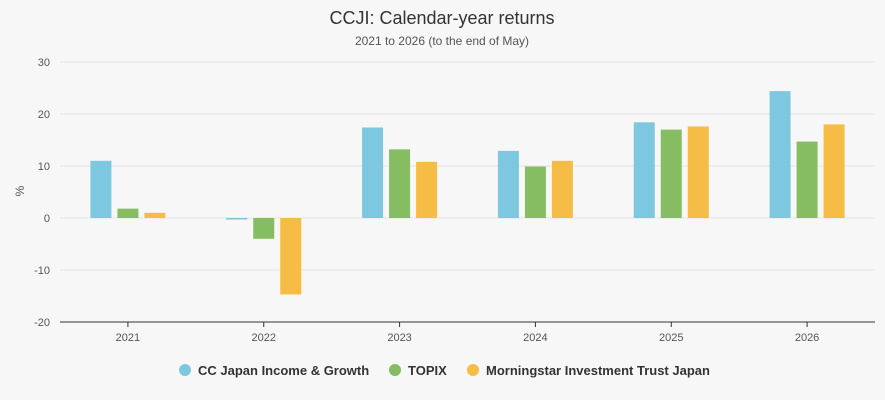 This screenshot has width=885, height=400. Describe the element at coordinates (128, 338) in the screenshot. I see `x-tick-label: 2021` at that location.